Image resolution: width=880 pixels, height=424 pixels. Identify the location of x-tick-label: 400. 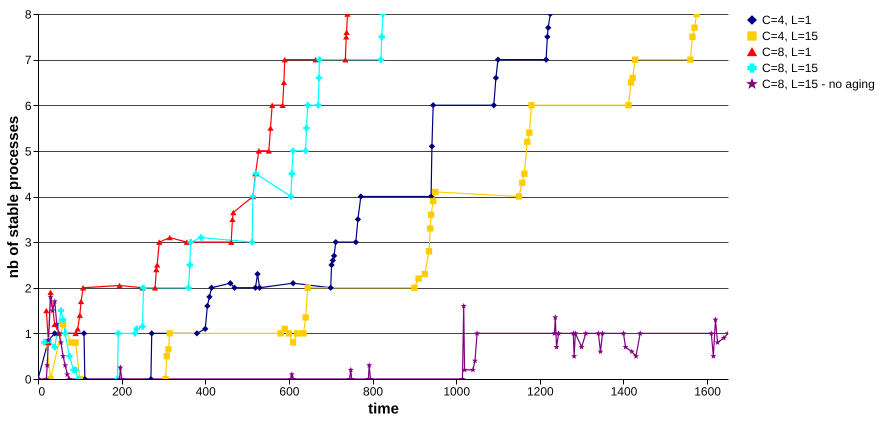
(206, 391).